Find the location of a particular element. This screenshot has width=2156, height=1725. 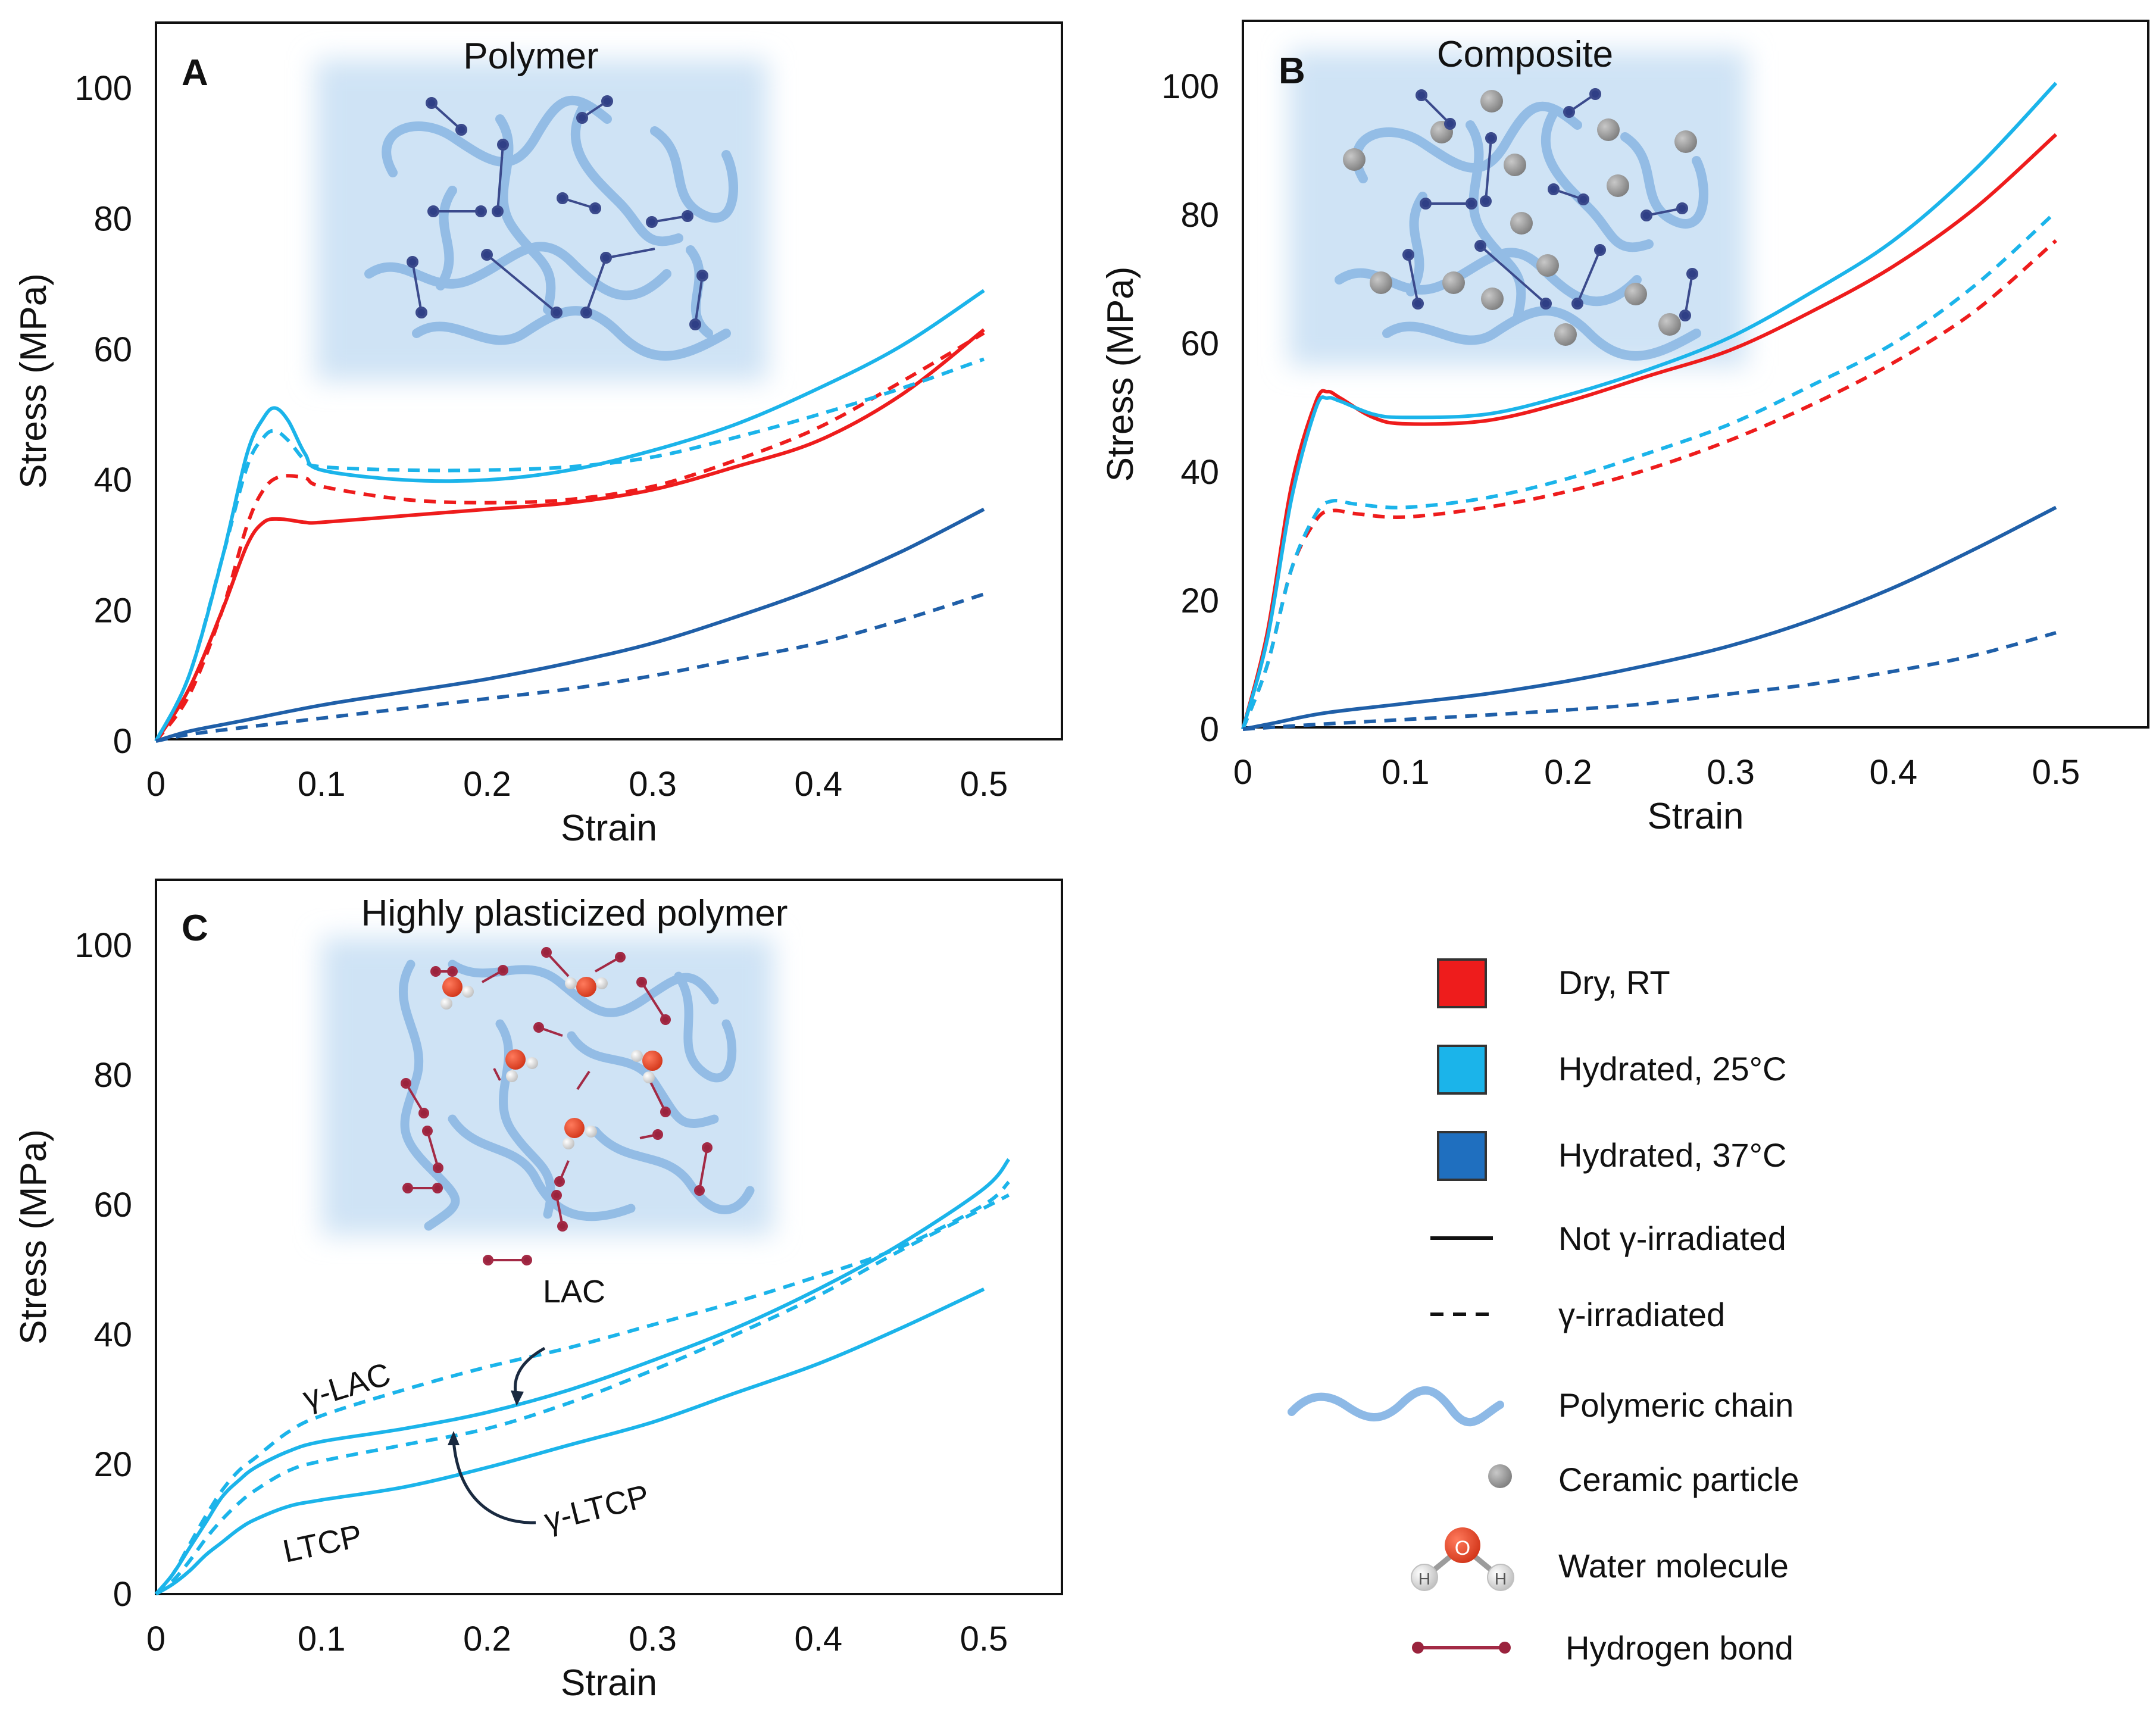

panel-b-series is located at coordinates (1650, 406).